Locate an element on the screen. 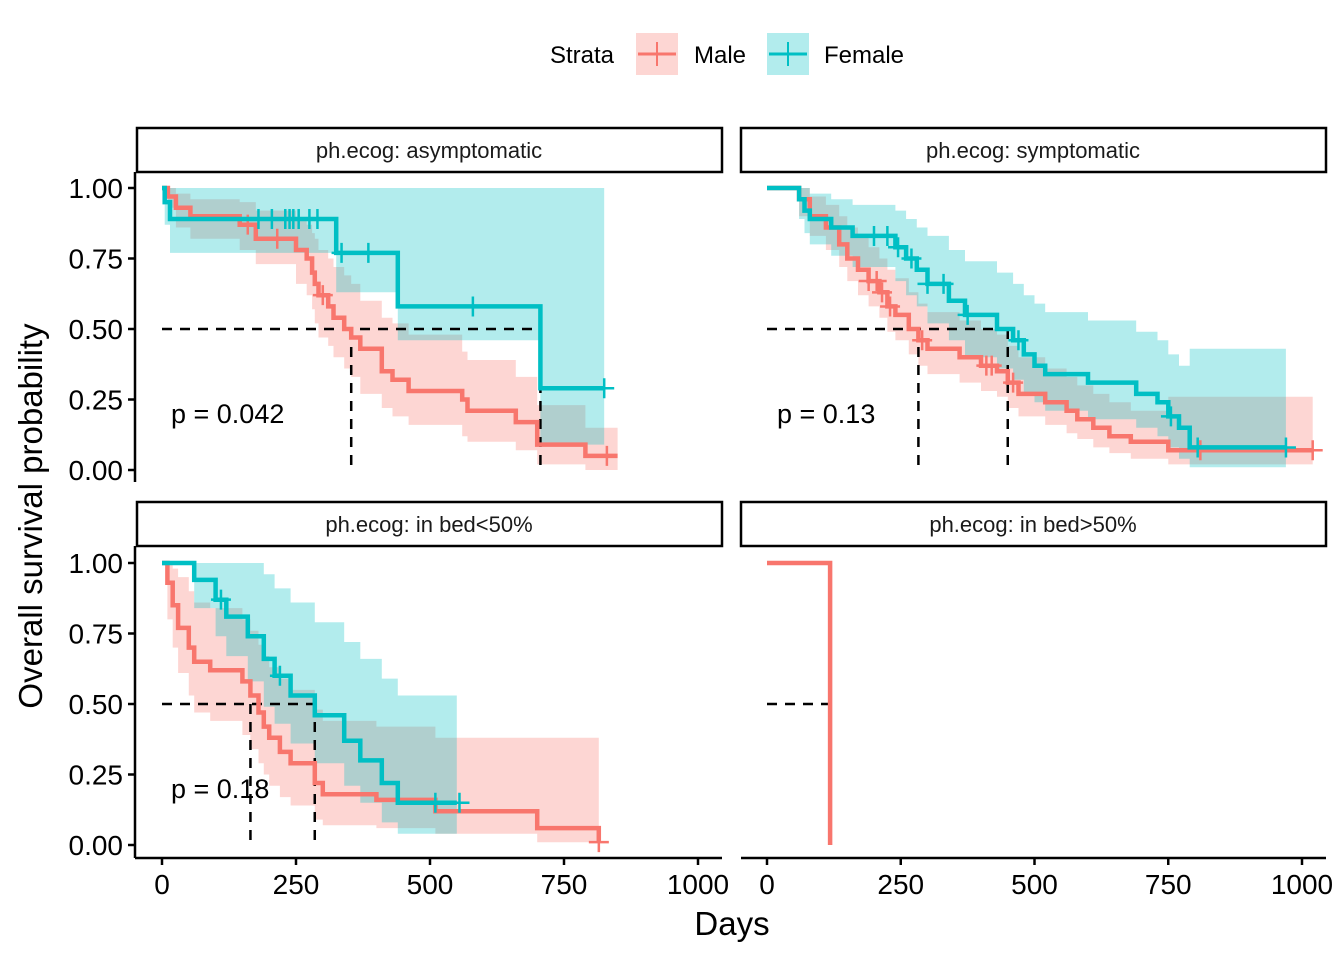 The height and width of the screenshot is (960, 1344). strip-asymptomatic is located at coordinates (429, 150).